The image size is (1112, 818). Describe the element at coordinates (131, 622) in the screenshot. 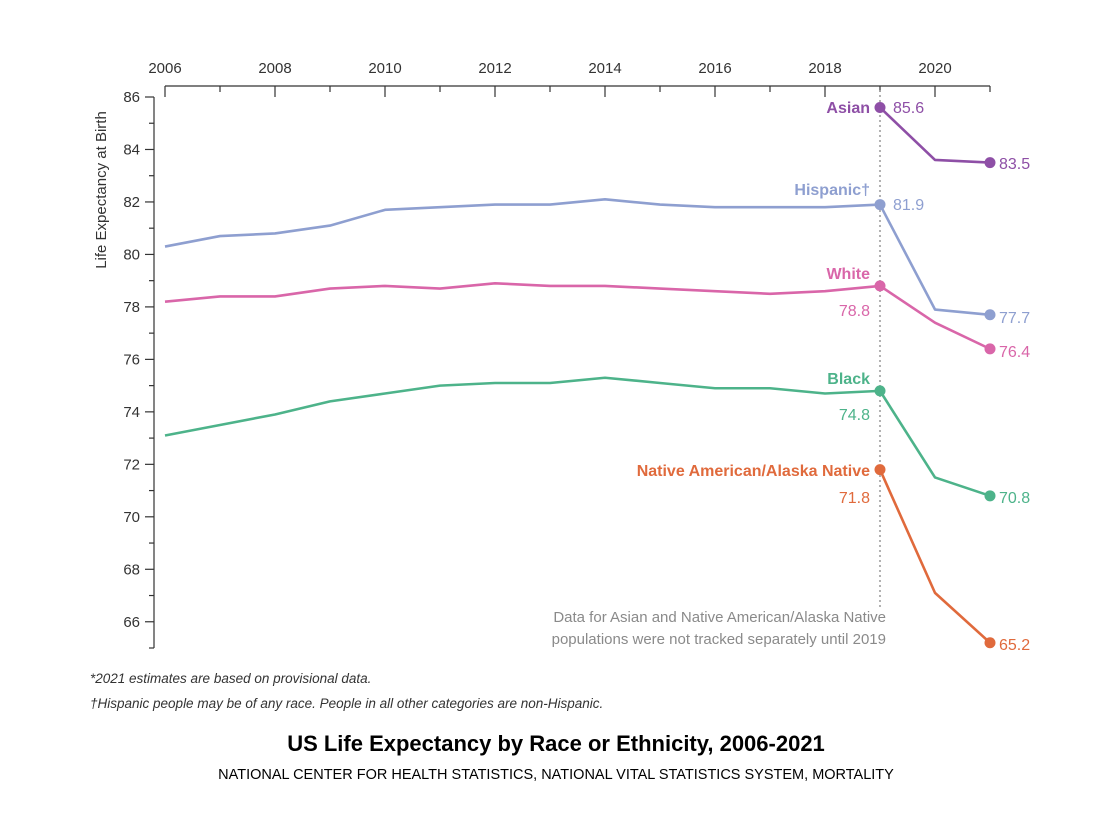

I see `y-tick-label-66: 66` at that location.